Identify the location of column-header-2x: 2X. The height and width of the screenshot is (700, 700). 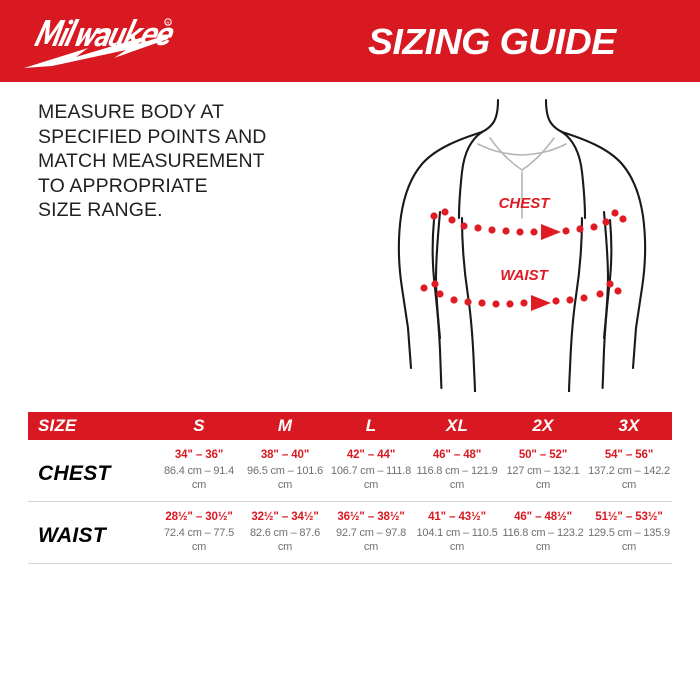
(543, 425).